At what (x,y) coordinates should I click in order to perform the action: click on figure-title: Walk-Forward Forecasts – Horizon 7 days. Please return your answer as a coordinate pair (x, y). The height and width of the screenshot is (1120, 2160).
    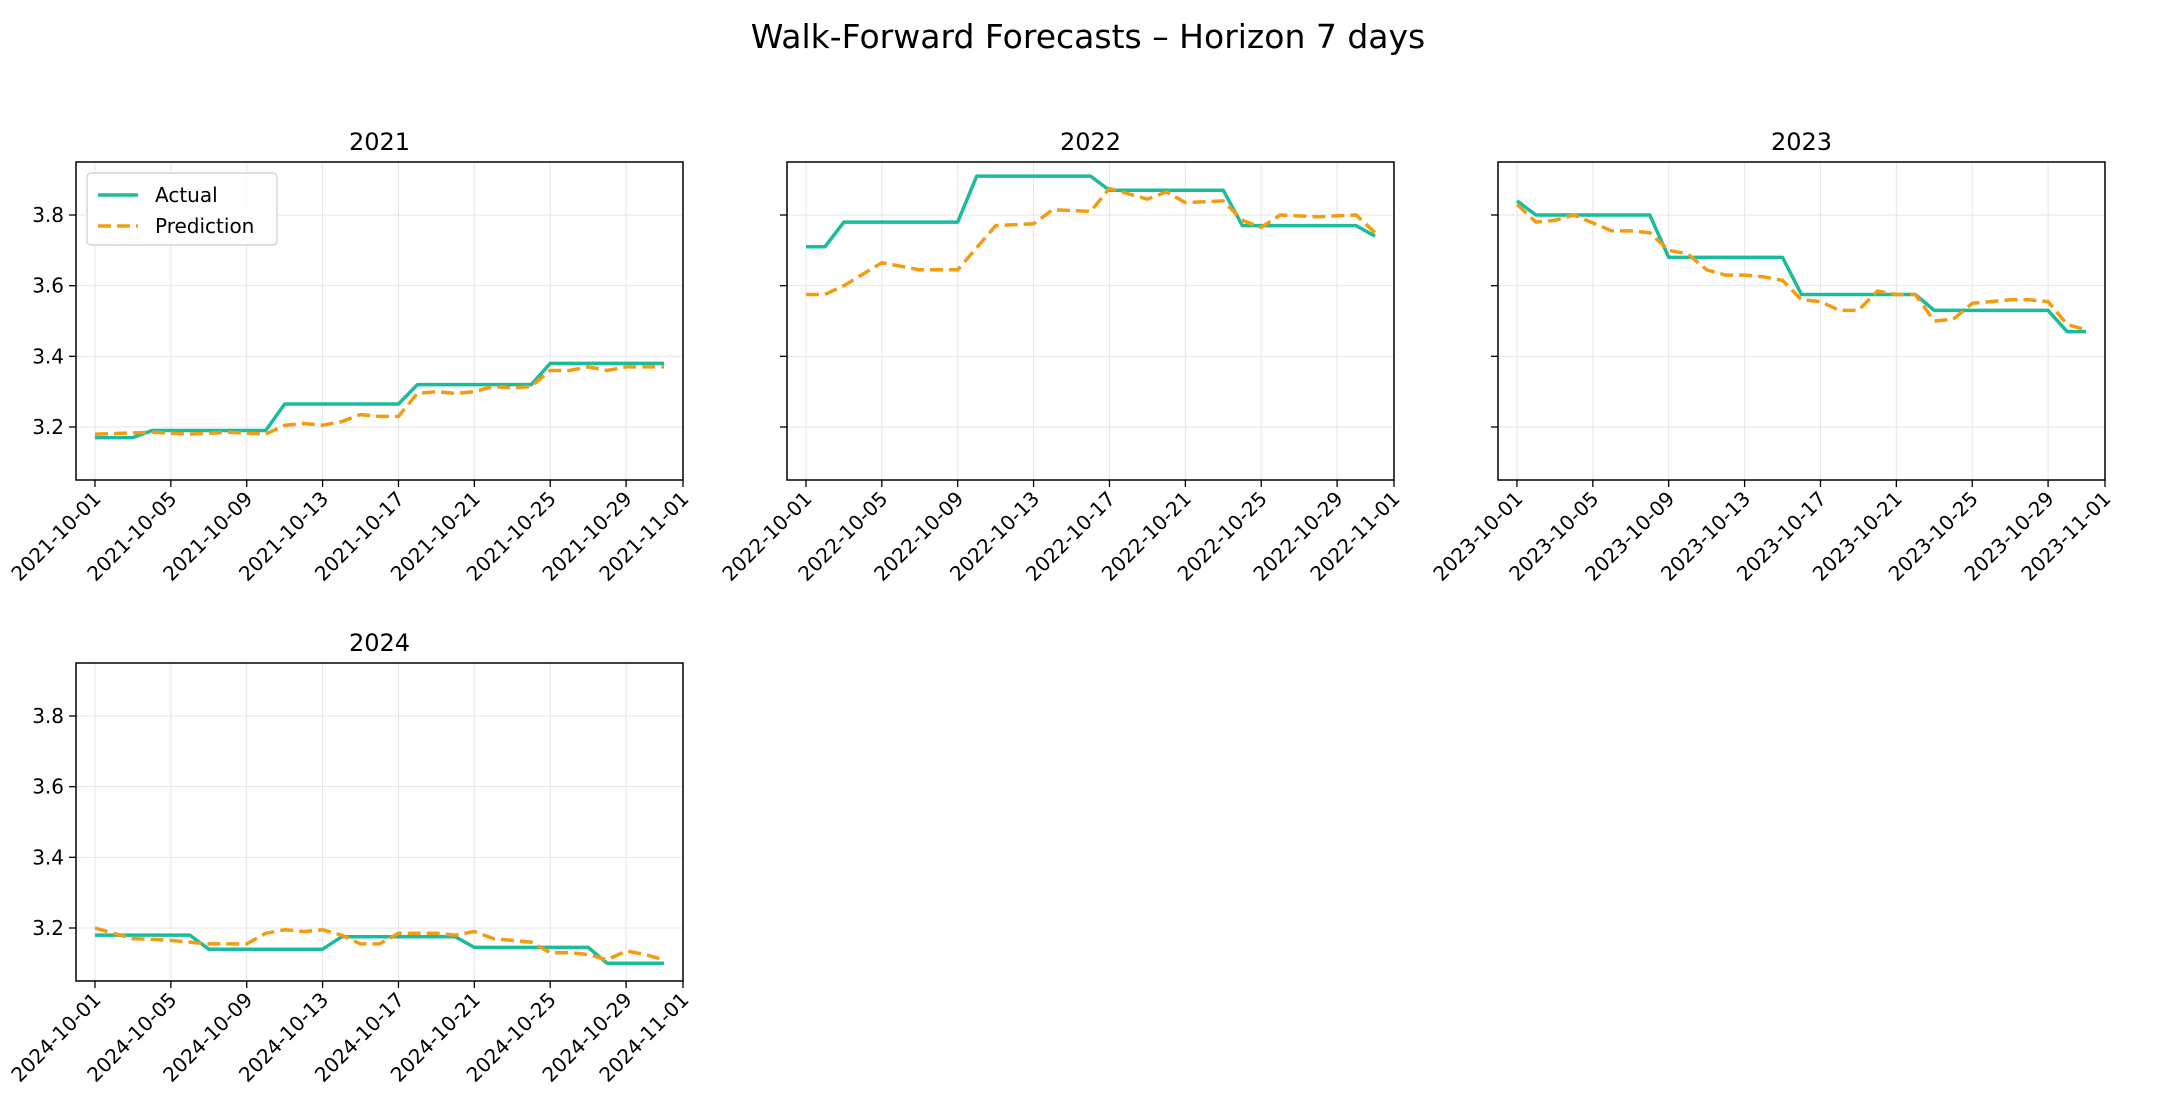
    Looking at the image, I should click on (1088, 36).